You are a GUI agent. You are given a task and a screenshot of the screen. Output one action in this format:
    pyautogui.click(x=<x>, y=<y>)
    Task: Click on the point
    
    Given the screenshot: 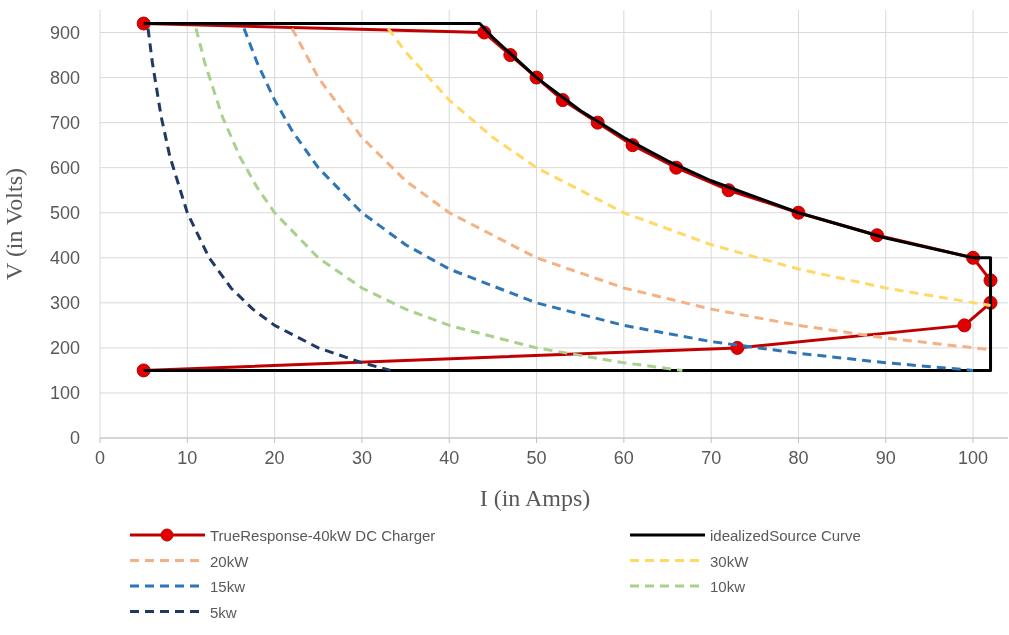 What is the action you would take?
    pyautogui.click(x=964, y=325)
    